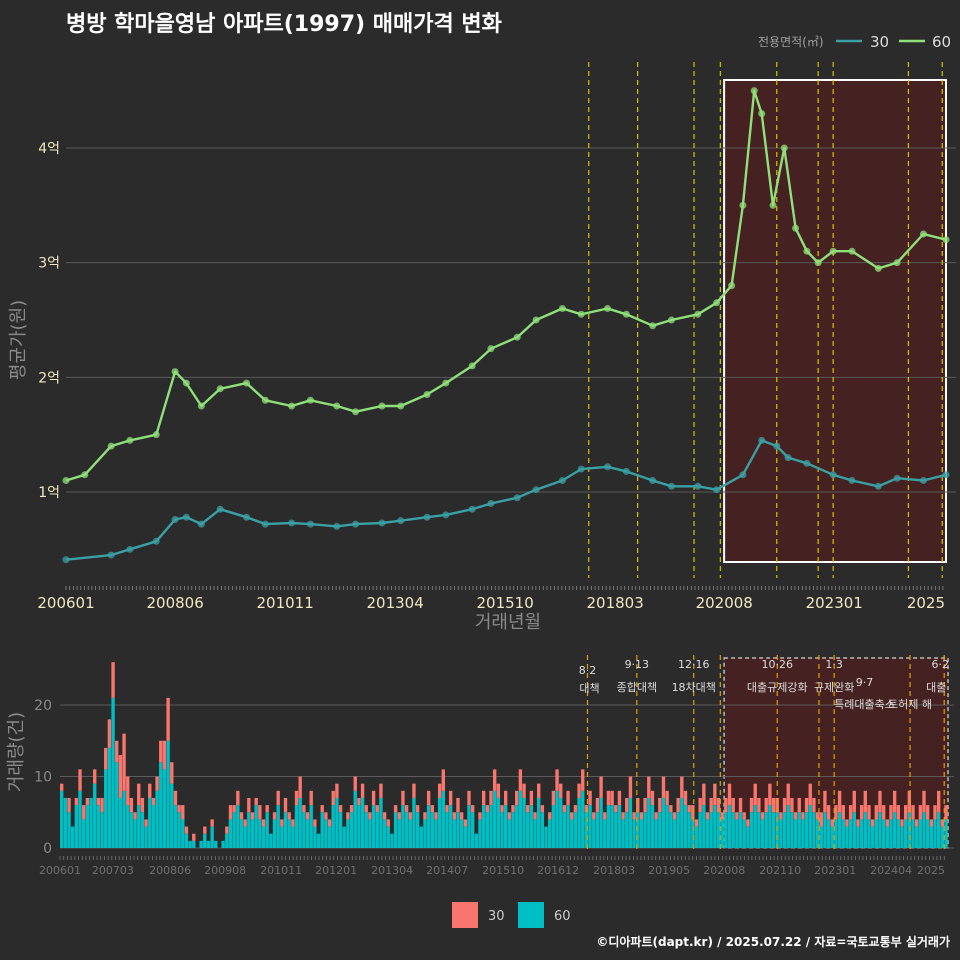  Describe the element at coordinates (18, 340) in the screenshot. I see `y-axis-label: 평균가(원)` at that location.